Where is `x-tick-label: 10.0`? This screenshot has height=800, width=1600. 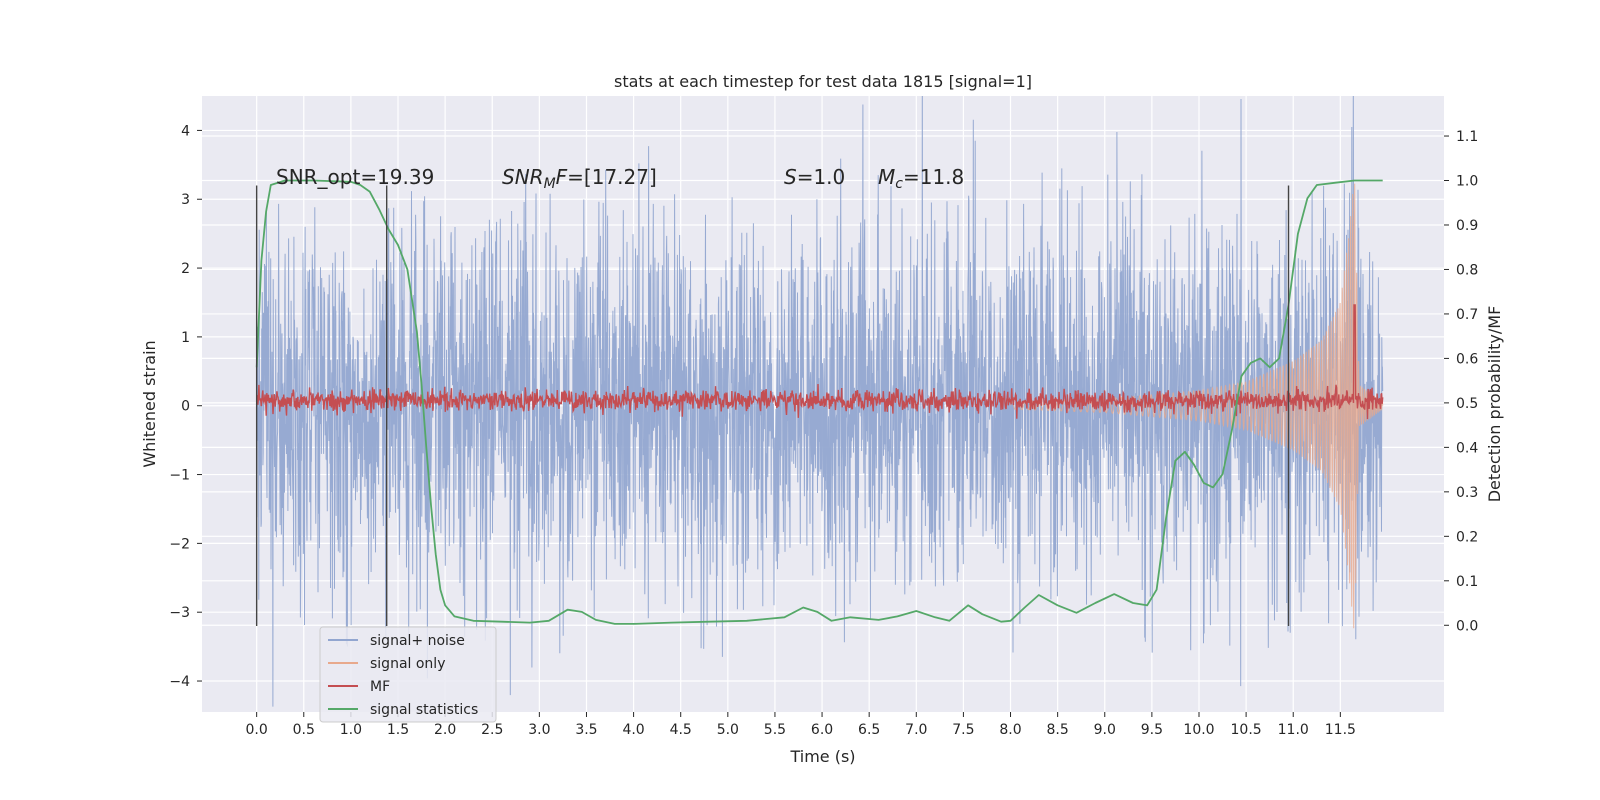 x-tick-label: 10.0 is located at coordinates (1198, 730).